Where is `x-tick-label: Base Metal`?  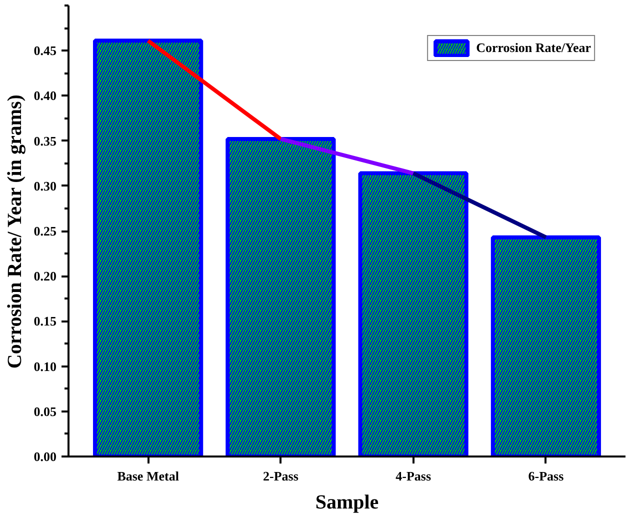 x-tick-label: Base Metal is located at coordinates (148, 476).